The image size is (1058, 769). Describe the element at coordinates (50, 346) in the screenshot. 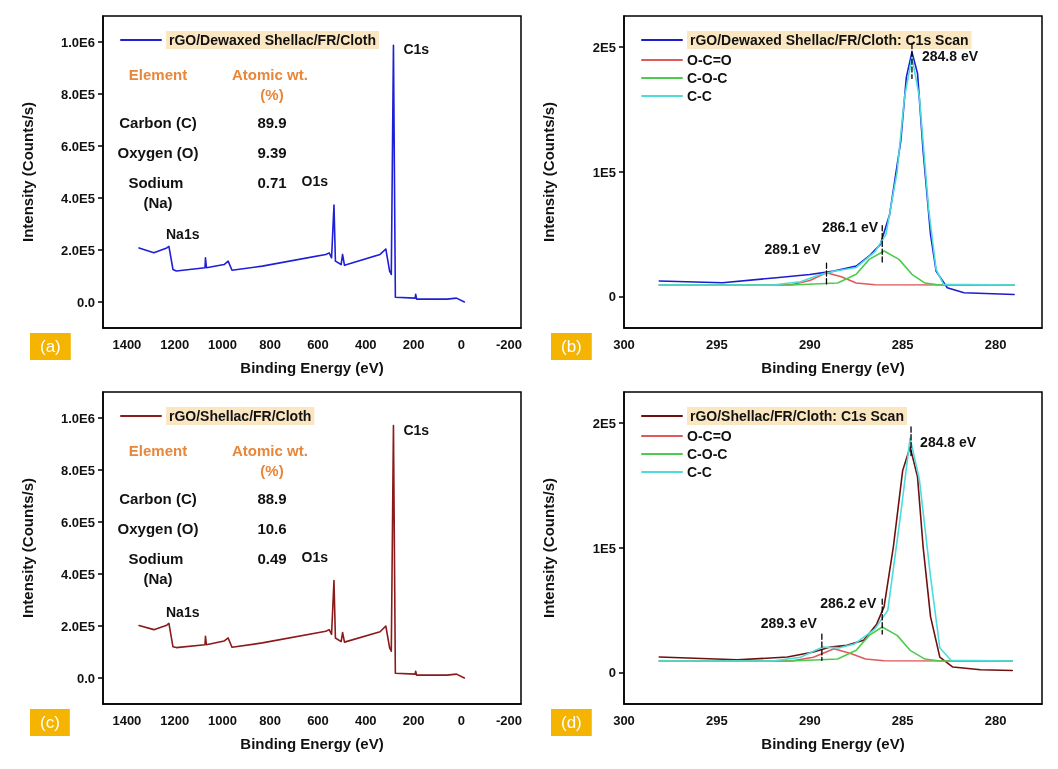

I see `text: (a)` at that location.